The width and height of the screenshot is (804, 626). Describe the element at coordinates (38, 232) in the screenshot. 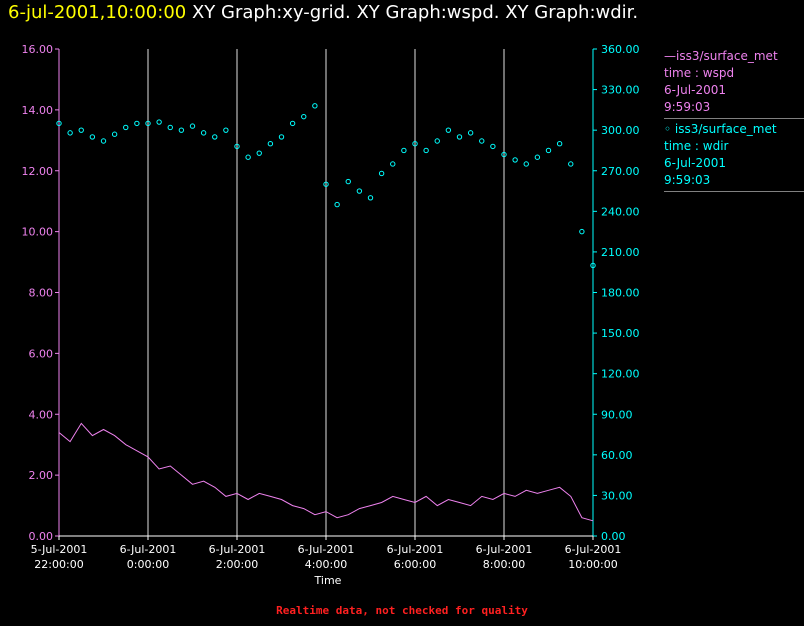

I see `y-left-tick-label: 10.00` at that location.